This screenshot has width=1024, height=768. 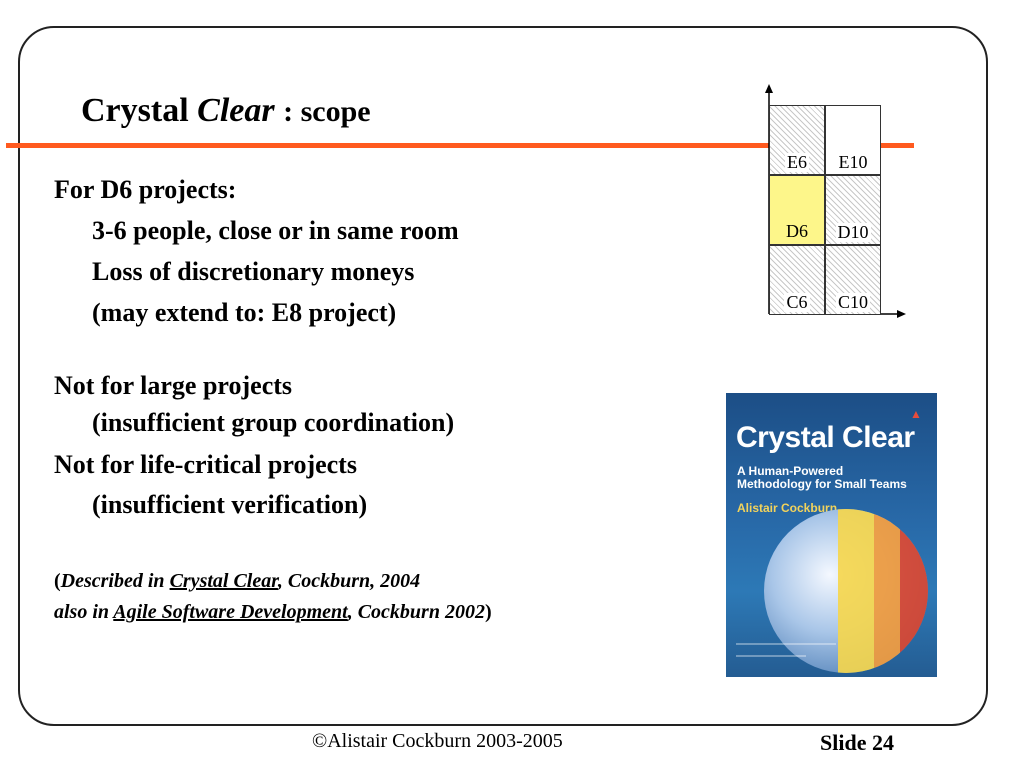 What do you see at coordinates (230, 612) in the screenshot?
I see `citation-book-link-2: Agile Software Development` at bounding box center [230, 612].